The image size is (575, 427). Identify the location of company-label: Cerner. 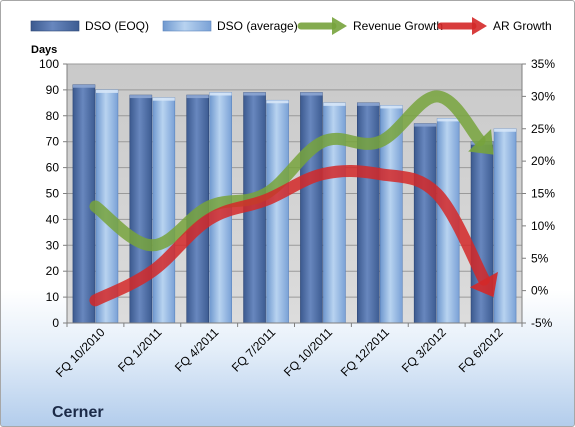
(78, 412).